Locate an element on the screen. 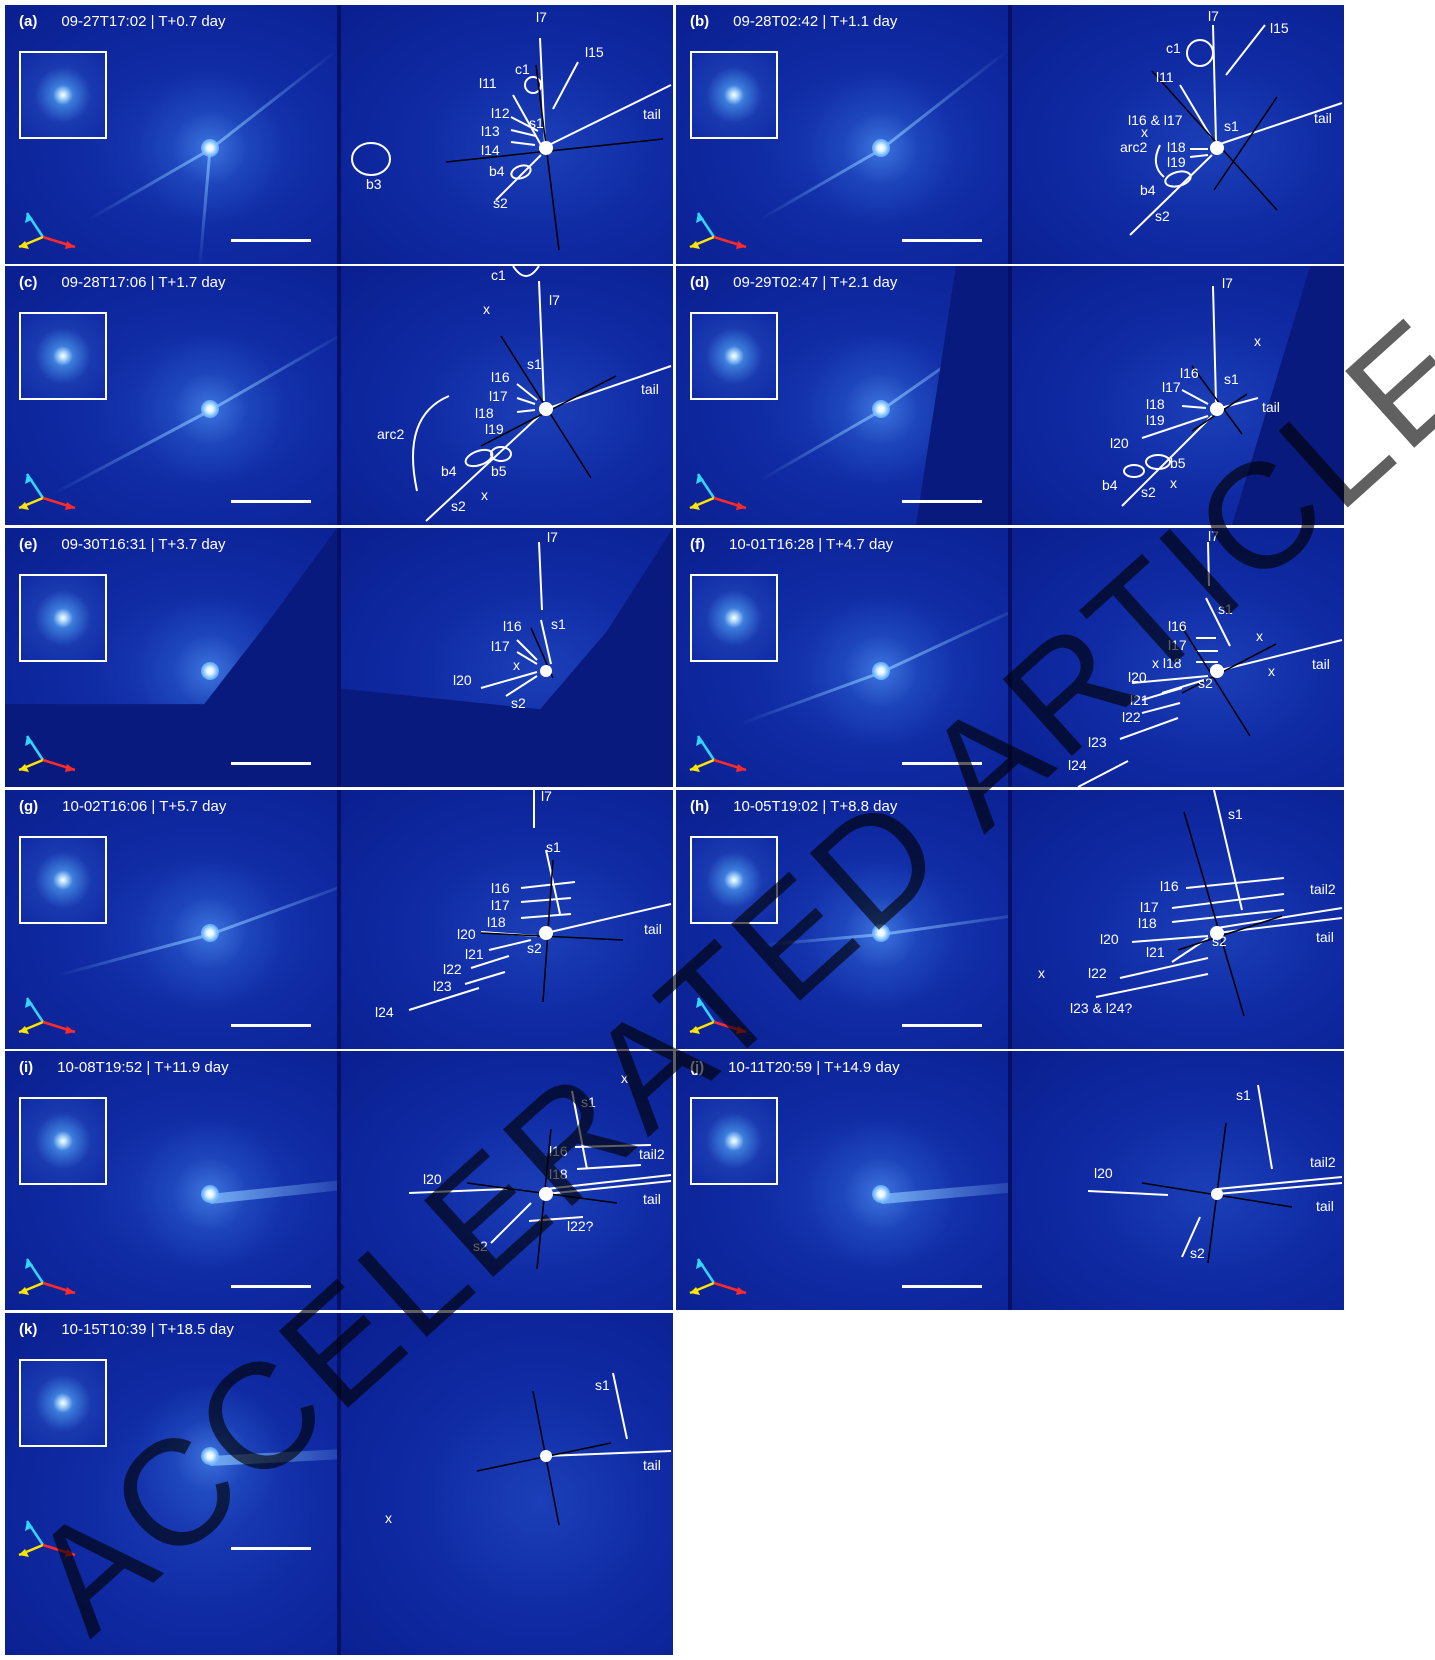 This screenshot has width=1435, height=1660. panel-k-annotated: s1 tail x is located at coordinates (507, 1484).